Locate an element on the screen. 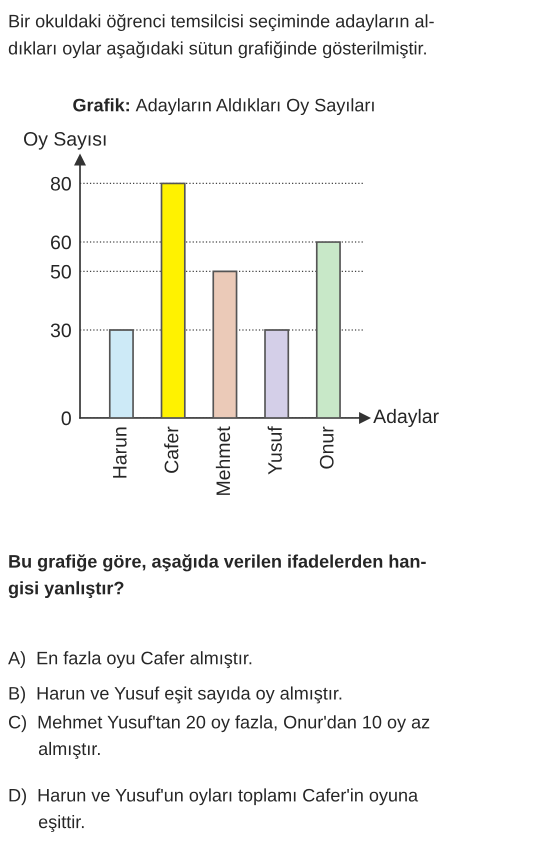 This screenshot has height=860, width=537. text: C) Mehmet Yusuf'tan 20 oy fazla, Onur'dan 10 oy az almıştır. is located at coordinates (219, 737).